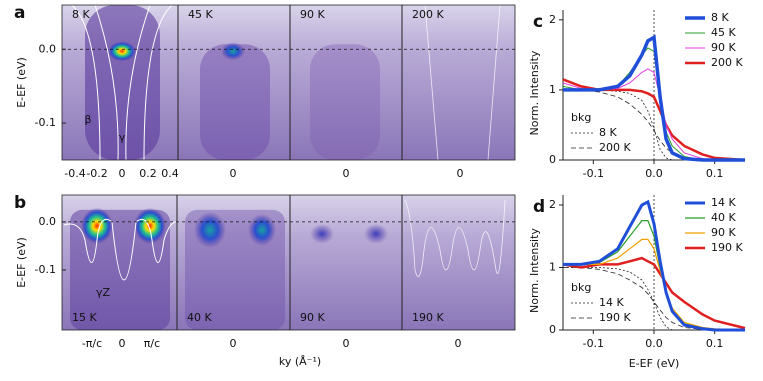 This screenshot has width=763, height=381. Describe the element at coordinates (723, 217) in the screenshot. I see `legend-label: 40 K` at that location.